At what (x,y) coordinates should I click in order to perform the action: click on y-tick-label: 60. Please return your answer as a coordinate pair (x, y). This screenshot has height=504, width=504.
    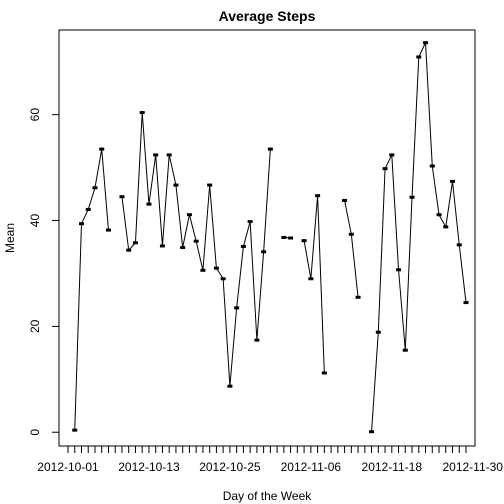
    Looking at the image, I should click on (35, 115).